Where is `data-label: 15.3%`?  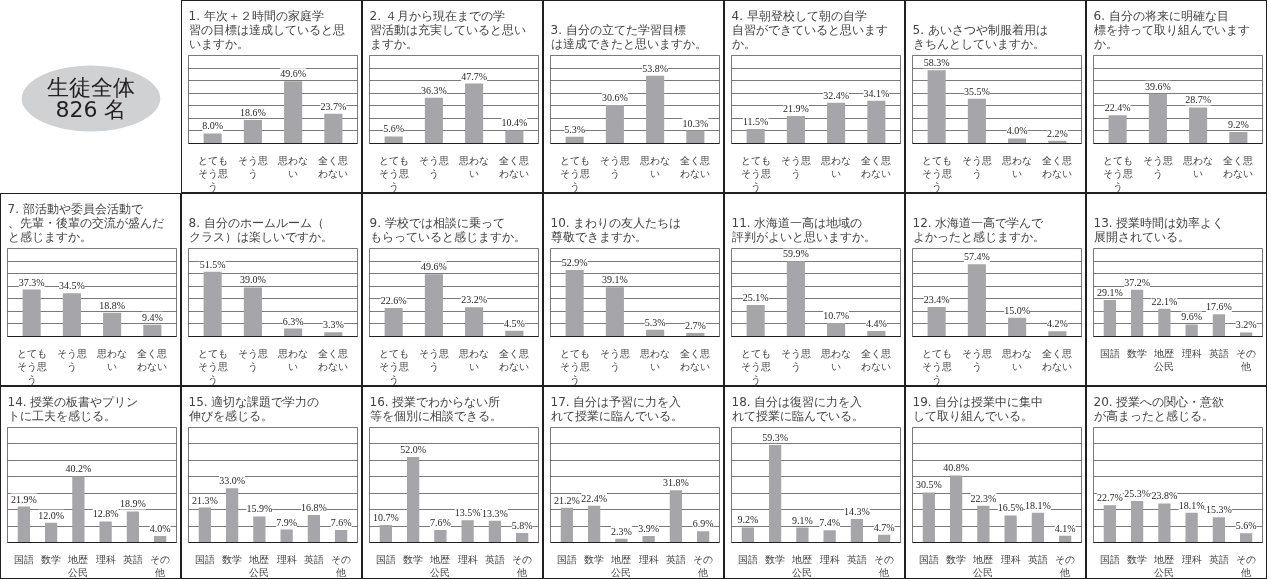 data-label: 15.3% is located at coordinates (1218, 510).